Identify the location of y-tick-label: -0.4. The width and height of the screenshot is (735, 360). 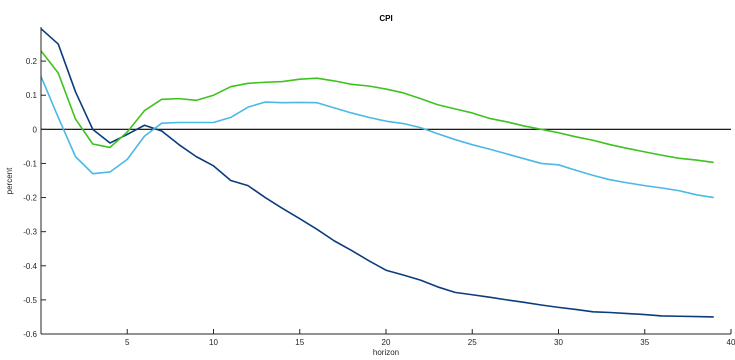
(30, 266).